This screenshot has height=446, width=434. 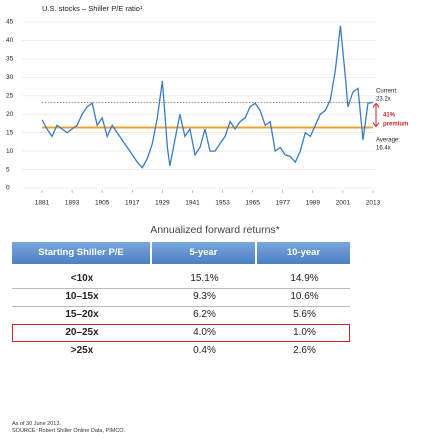 I want to click on x-tick-label: 1941, so click(x=192, y=203).